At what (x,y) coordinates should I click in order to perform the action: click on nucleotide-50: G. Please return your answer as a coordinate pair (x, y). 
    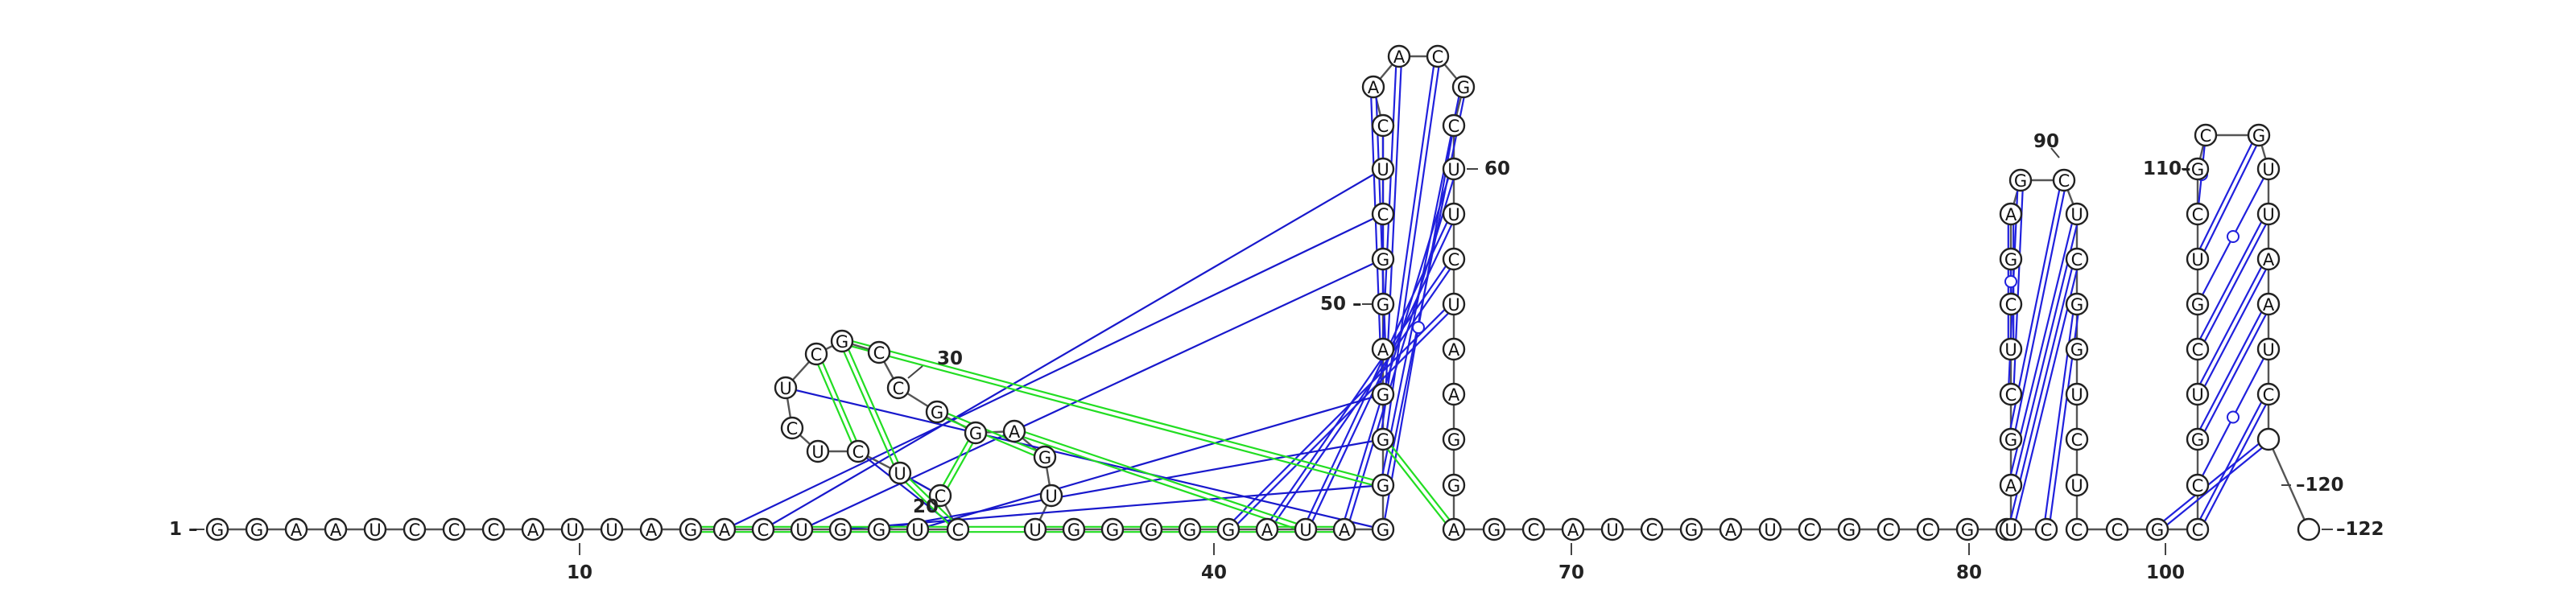
    Looking at the image, I should click on (1383, 304).